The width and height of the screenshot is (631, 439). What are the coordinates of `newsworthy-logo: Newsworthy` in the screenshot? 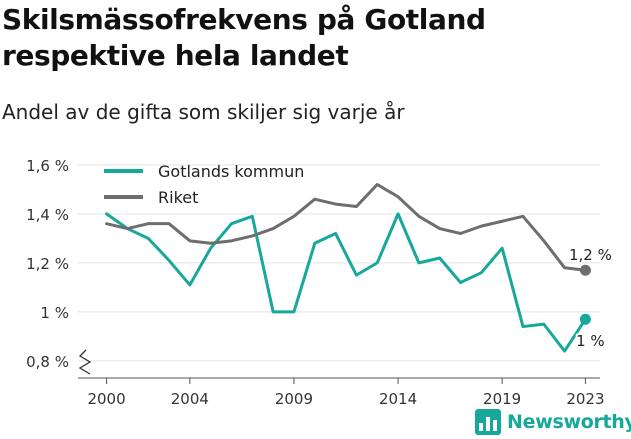 It's located at (553, 422).